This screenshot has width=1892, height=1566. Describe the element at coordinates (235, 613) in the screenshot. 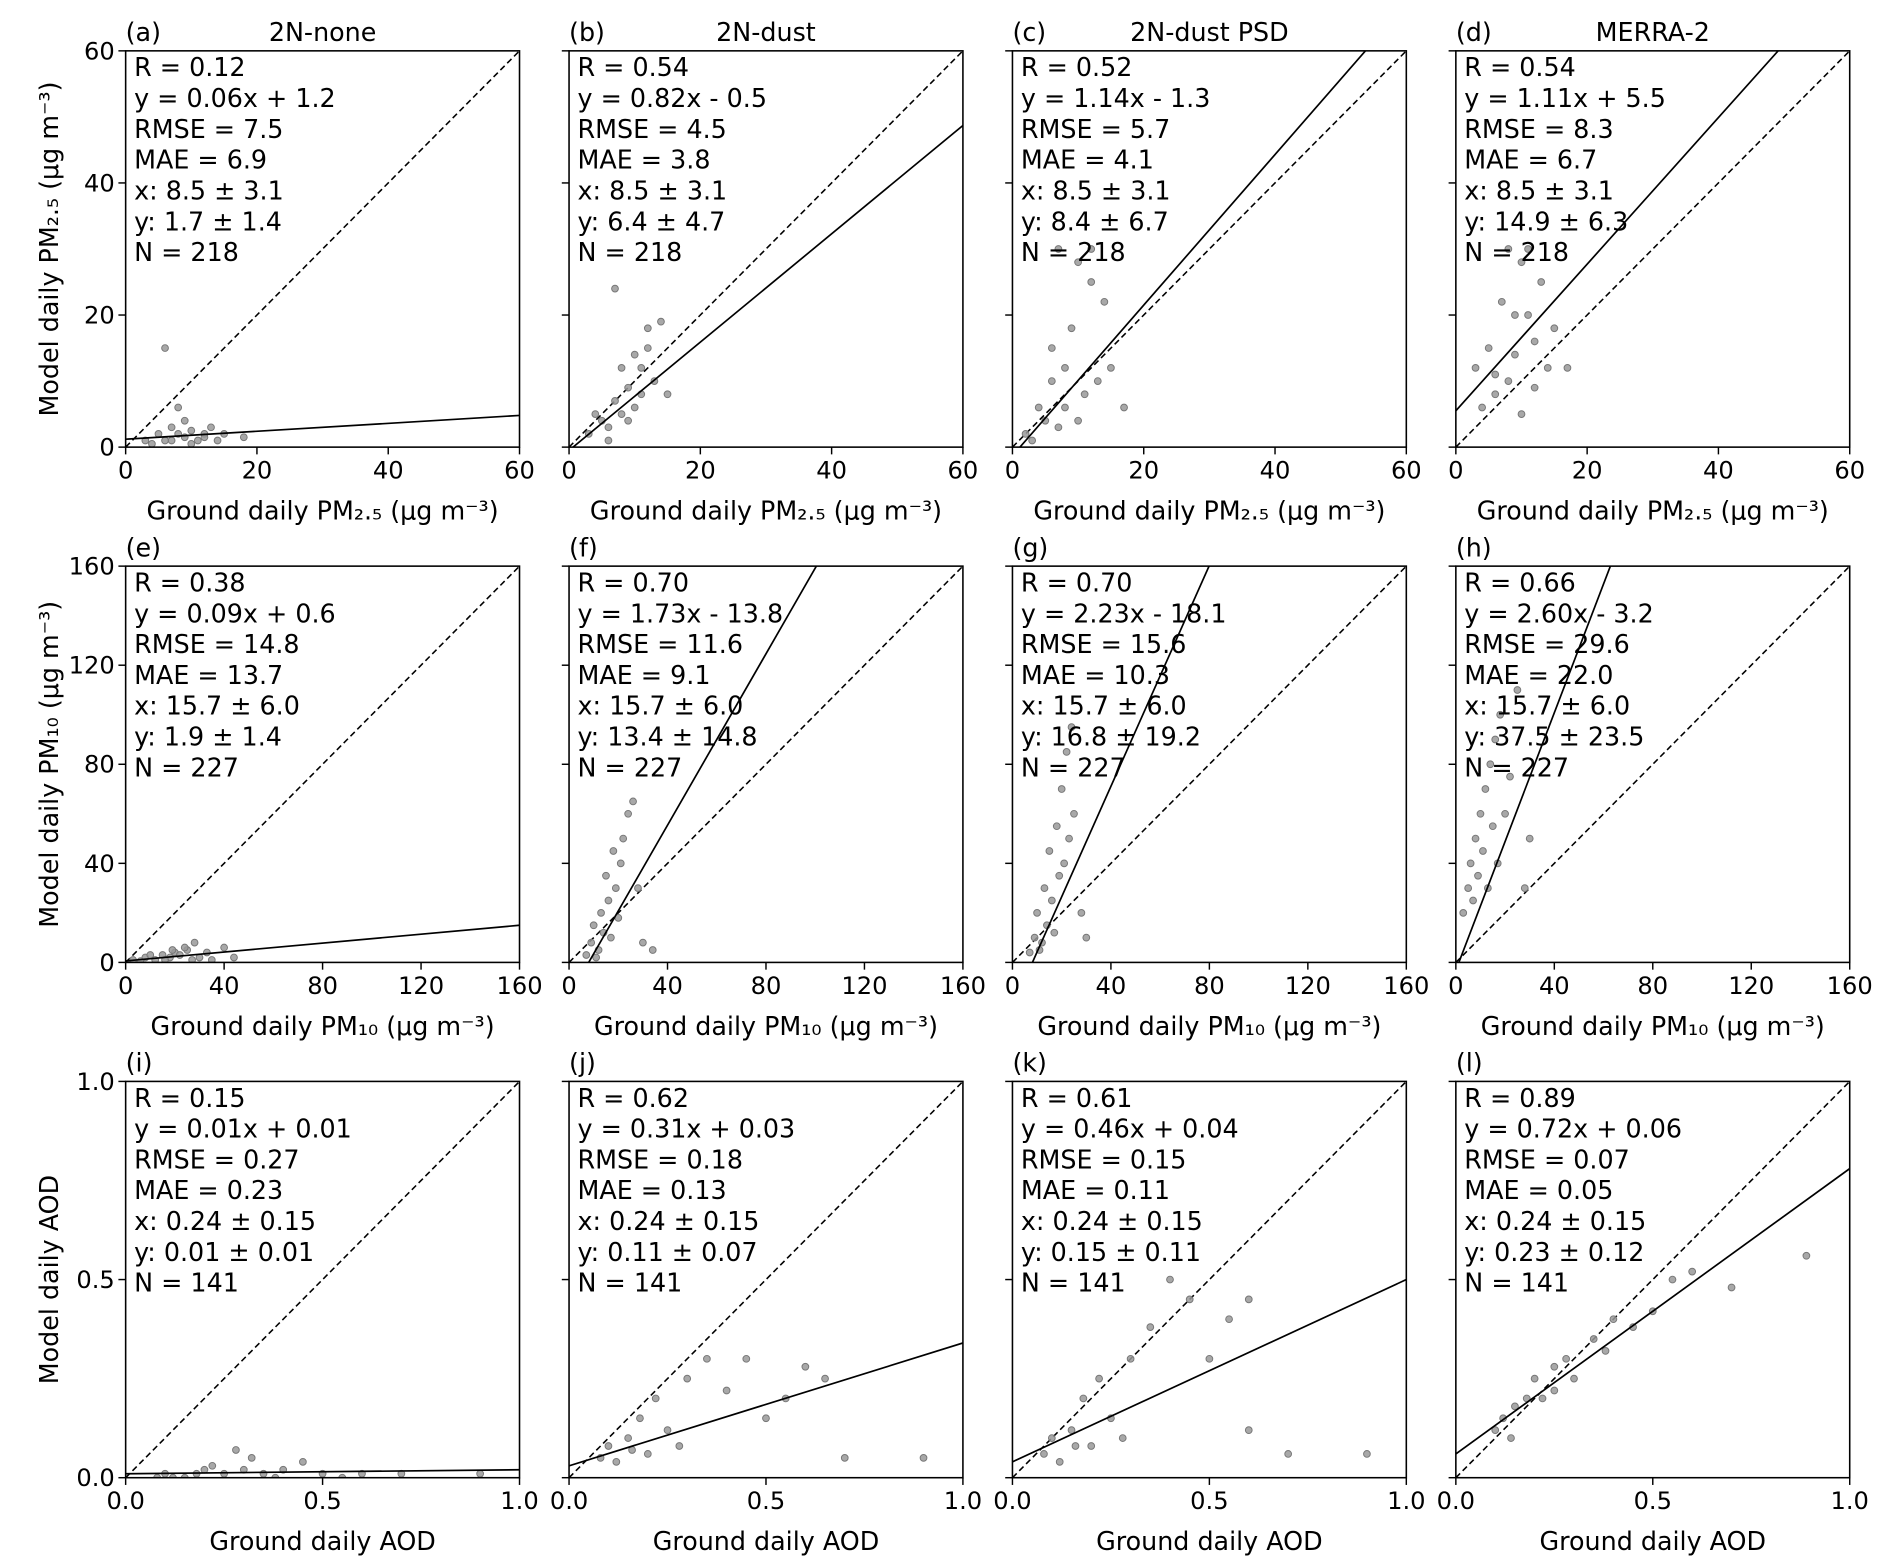

I see `annotation: y = 0.09x + 0.6` at that location.